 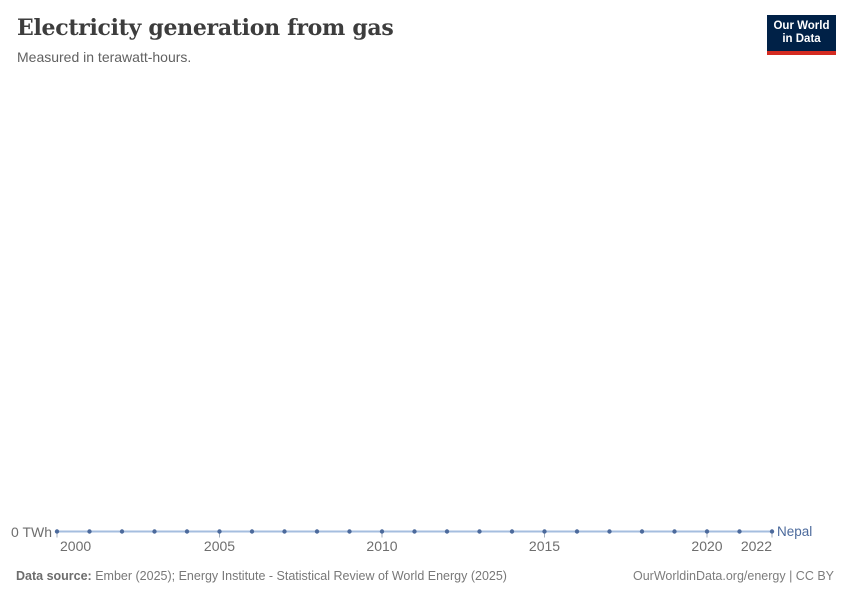 What do you see at coordinates (733, 576) in the screenshot?
I see `license-note: OurWorldinData.org/energy | CC BY` at bounding box center [733, 576].